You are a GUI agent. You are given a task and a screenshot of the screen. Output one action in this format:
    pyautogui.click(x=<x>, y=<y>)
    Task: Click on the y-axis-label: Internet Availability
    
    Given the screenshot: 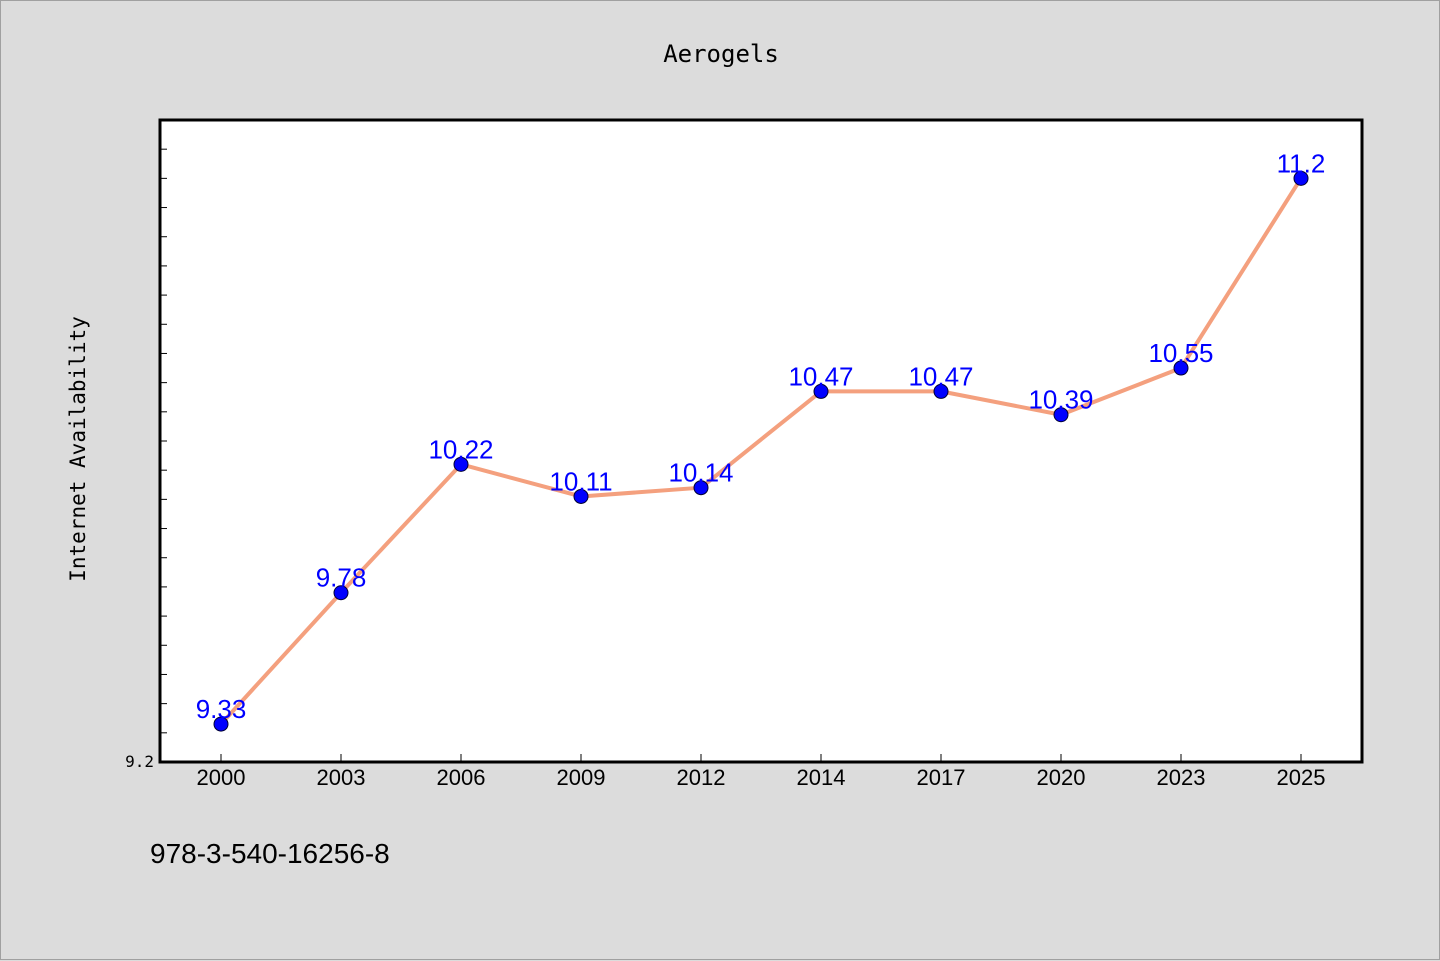 What is the action you would take?
    pyautogui.click(x=78, y=449)
    